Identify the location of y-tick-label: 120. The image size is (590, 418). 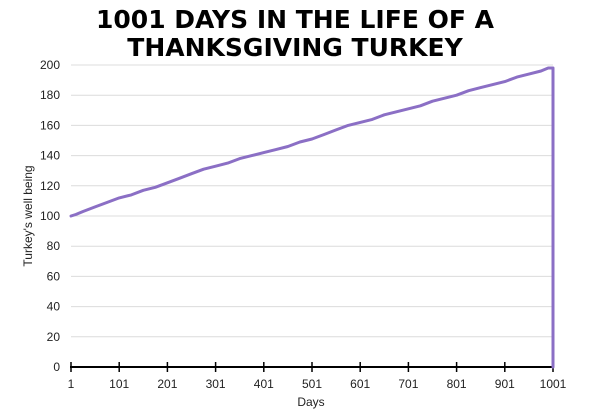
(50, 186).